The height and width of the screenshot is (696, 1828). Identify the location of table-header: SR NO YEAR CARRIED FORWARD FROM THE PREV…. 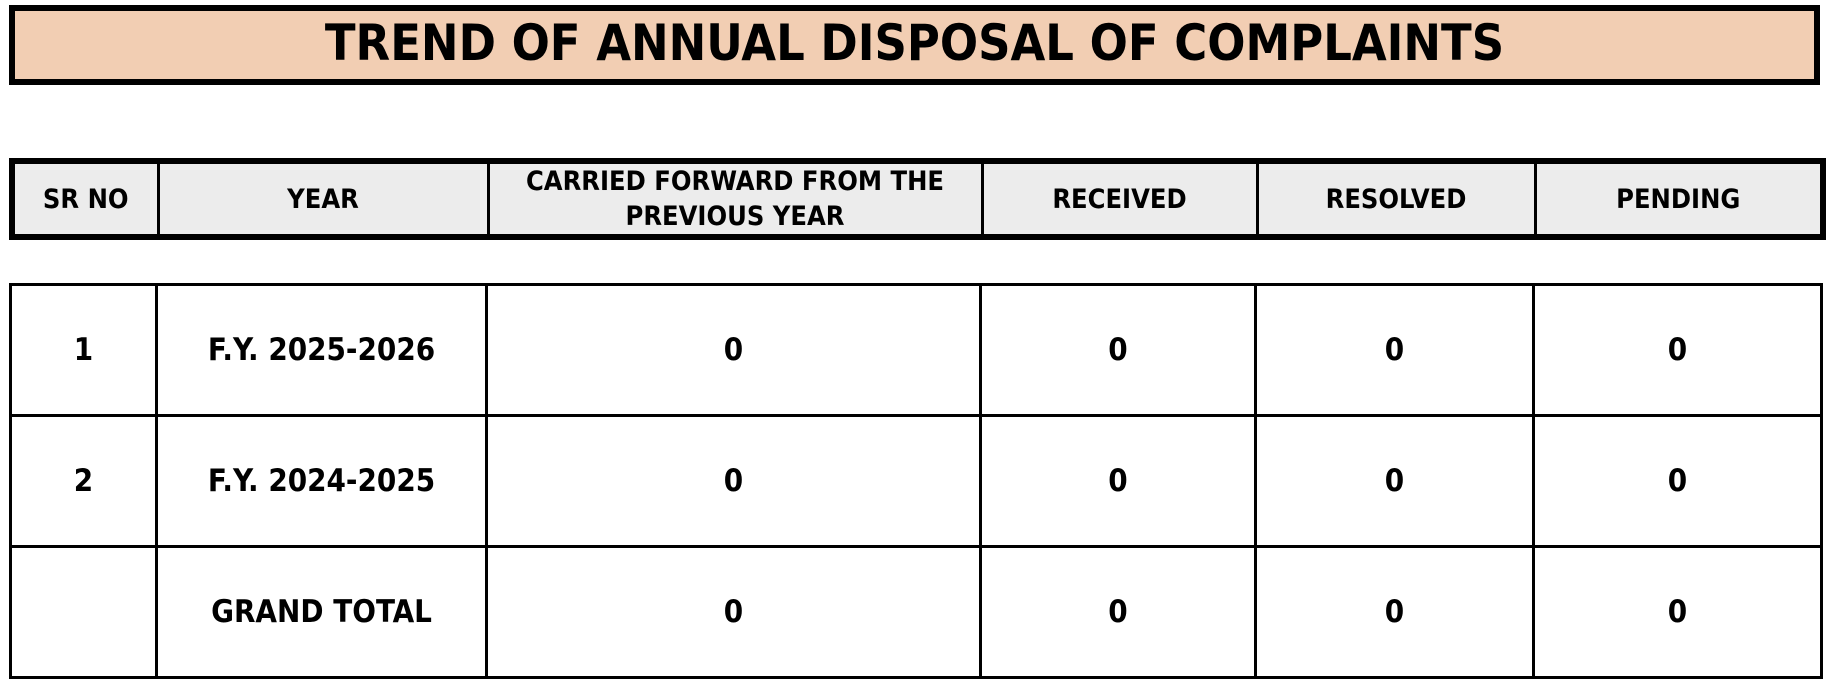
(917, 199).